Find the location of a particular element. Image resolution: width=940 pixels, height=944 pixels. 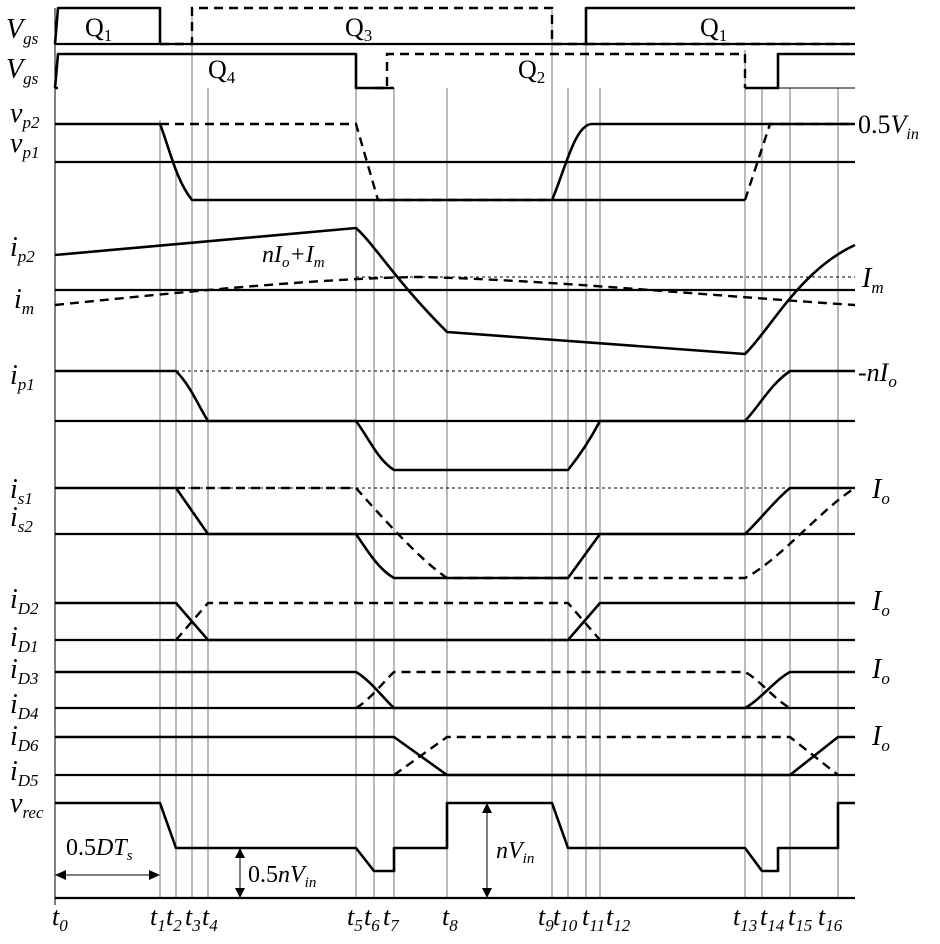

wave-q4-second is located at coordinates (800, 71).